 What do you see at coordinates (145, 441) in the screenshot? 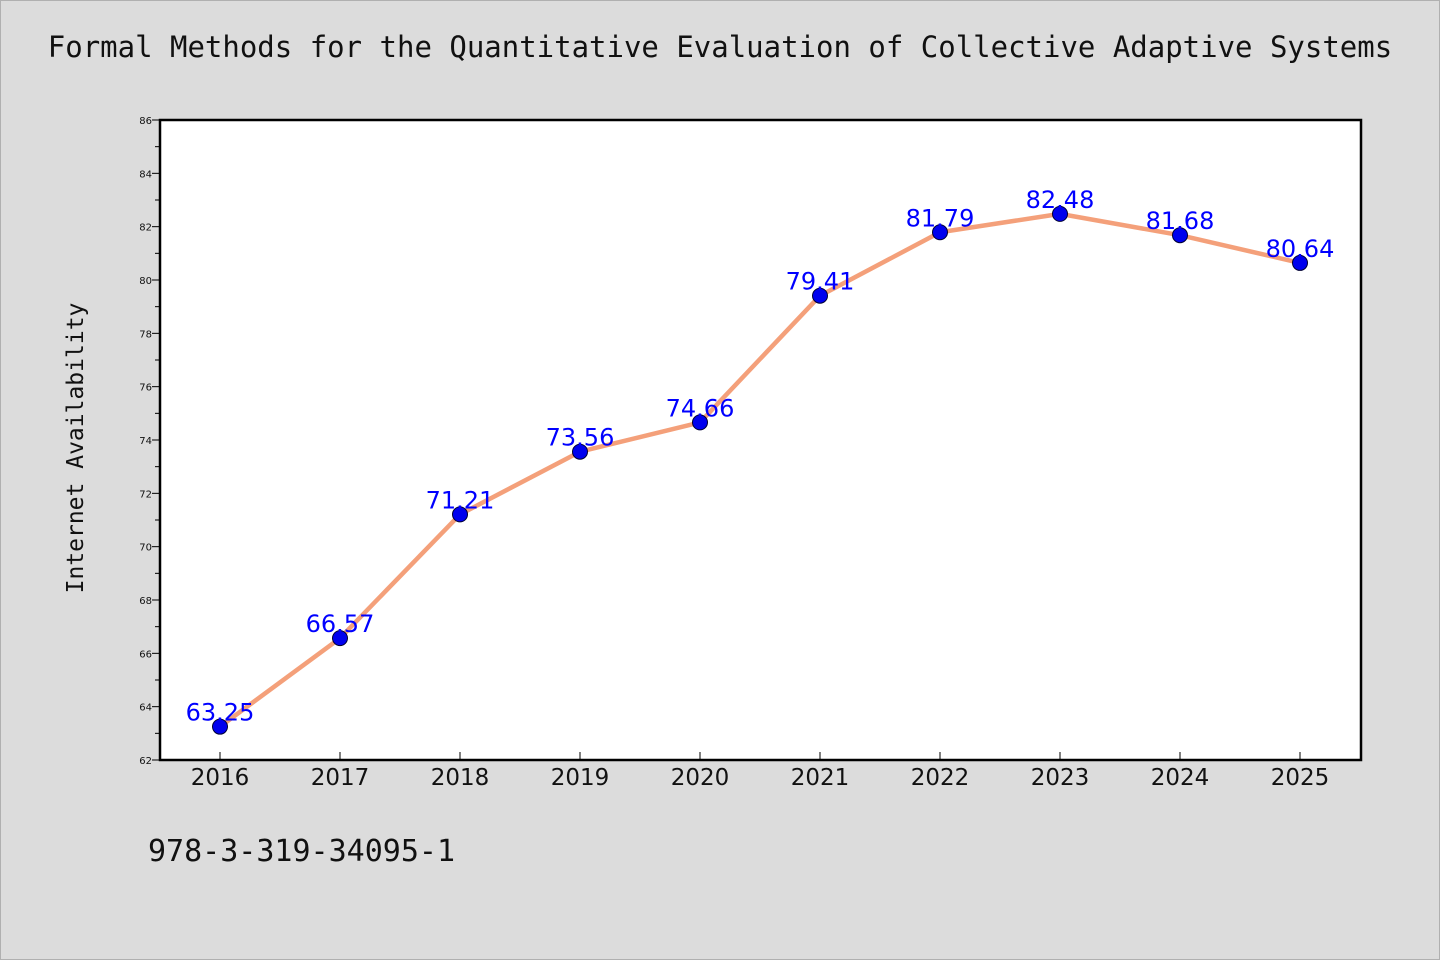
I see `y-tick-label: 74` at bounding box center [145, 441].